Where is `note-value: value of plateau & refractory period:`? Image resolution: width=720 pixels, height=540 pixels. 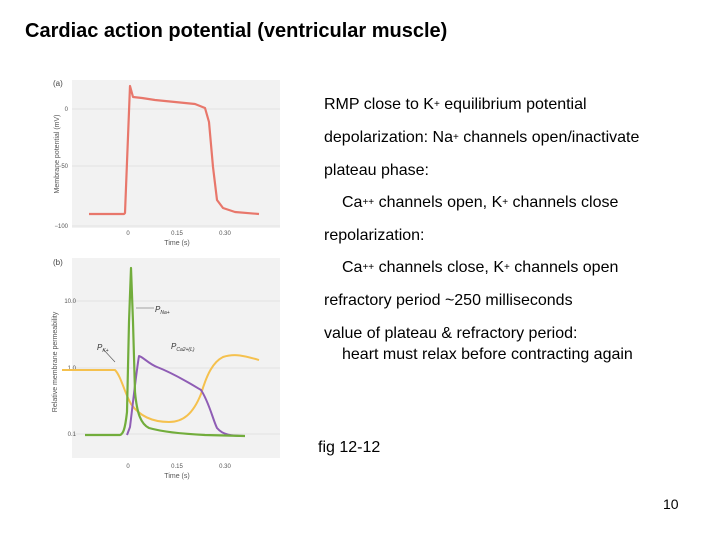
note-value: value of plateau & refractory period: is located at coordinates (451, 333).